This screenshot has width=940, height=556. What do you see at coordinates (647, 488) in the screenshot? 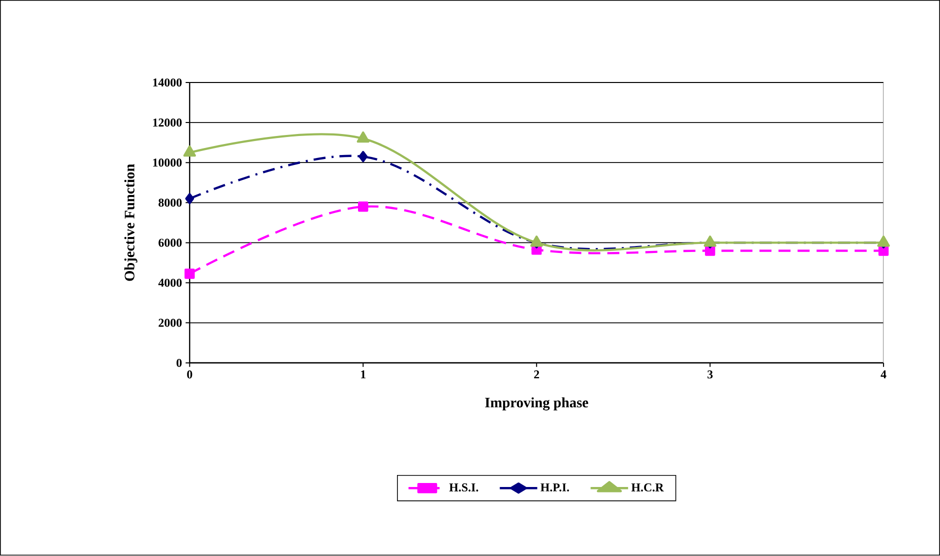
I see `legend-label: H.C.R` at bounding box center [647, 488].